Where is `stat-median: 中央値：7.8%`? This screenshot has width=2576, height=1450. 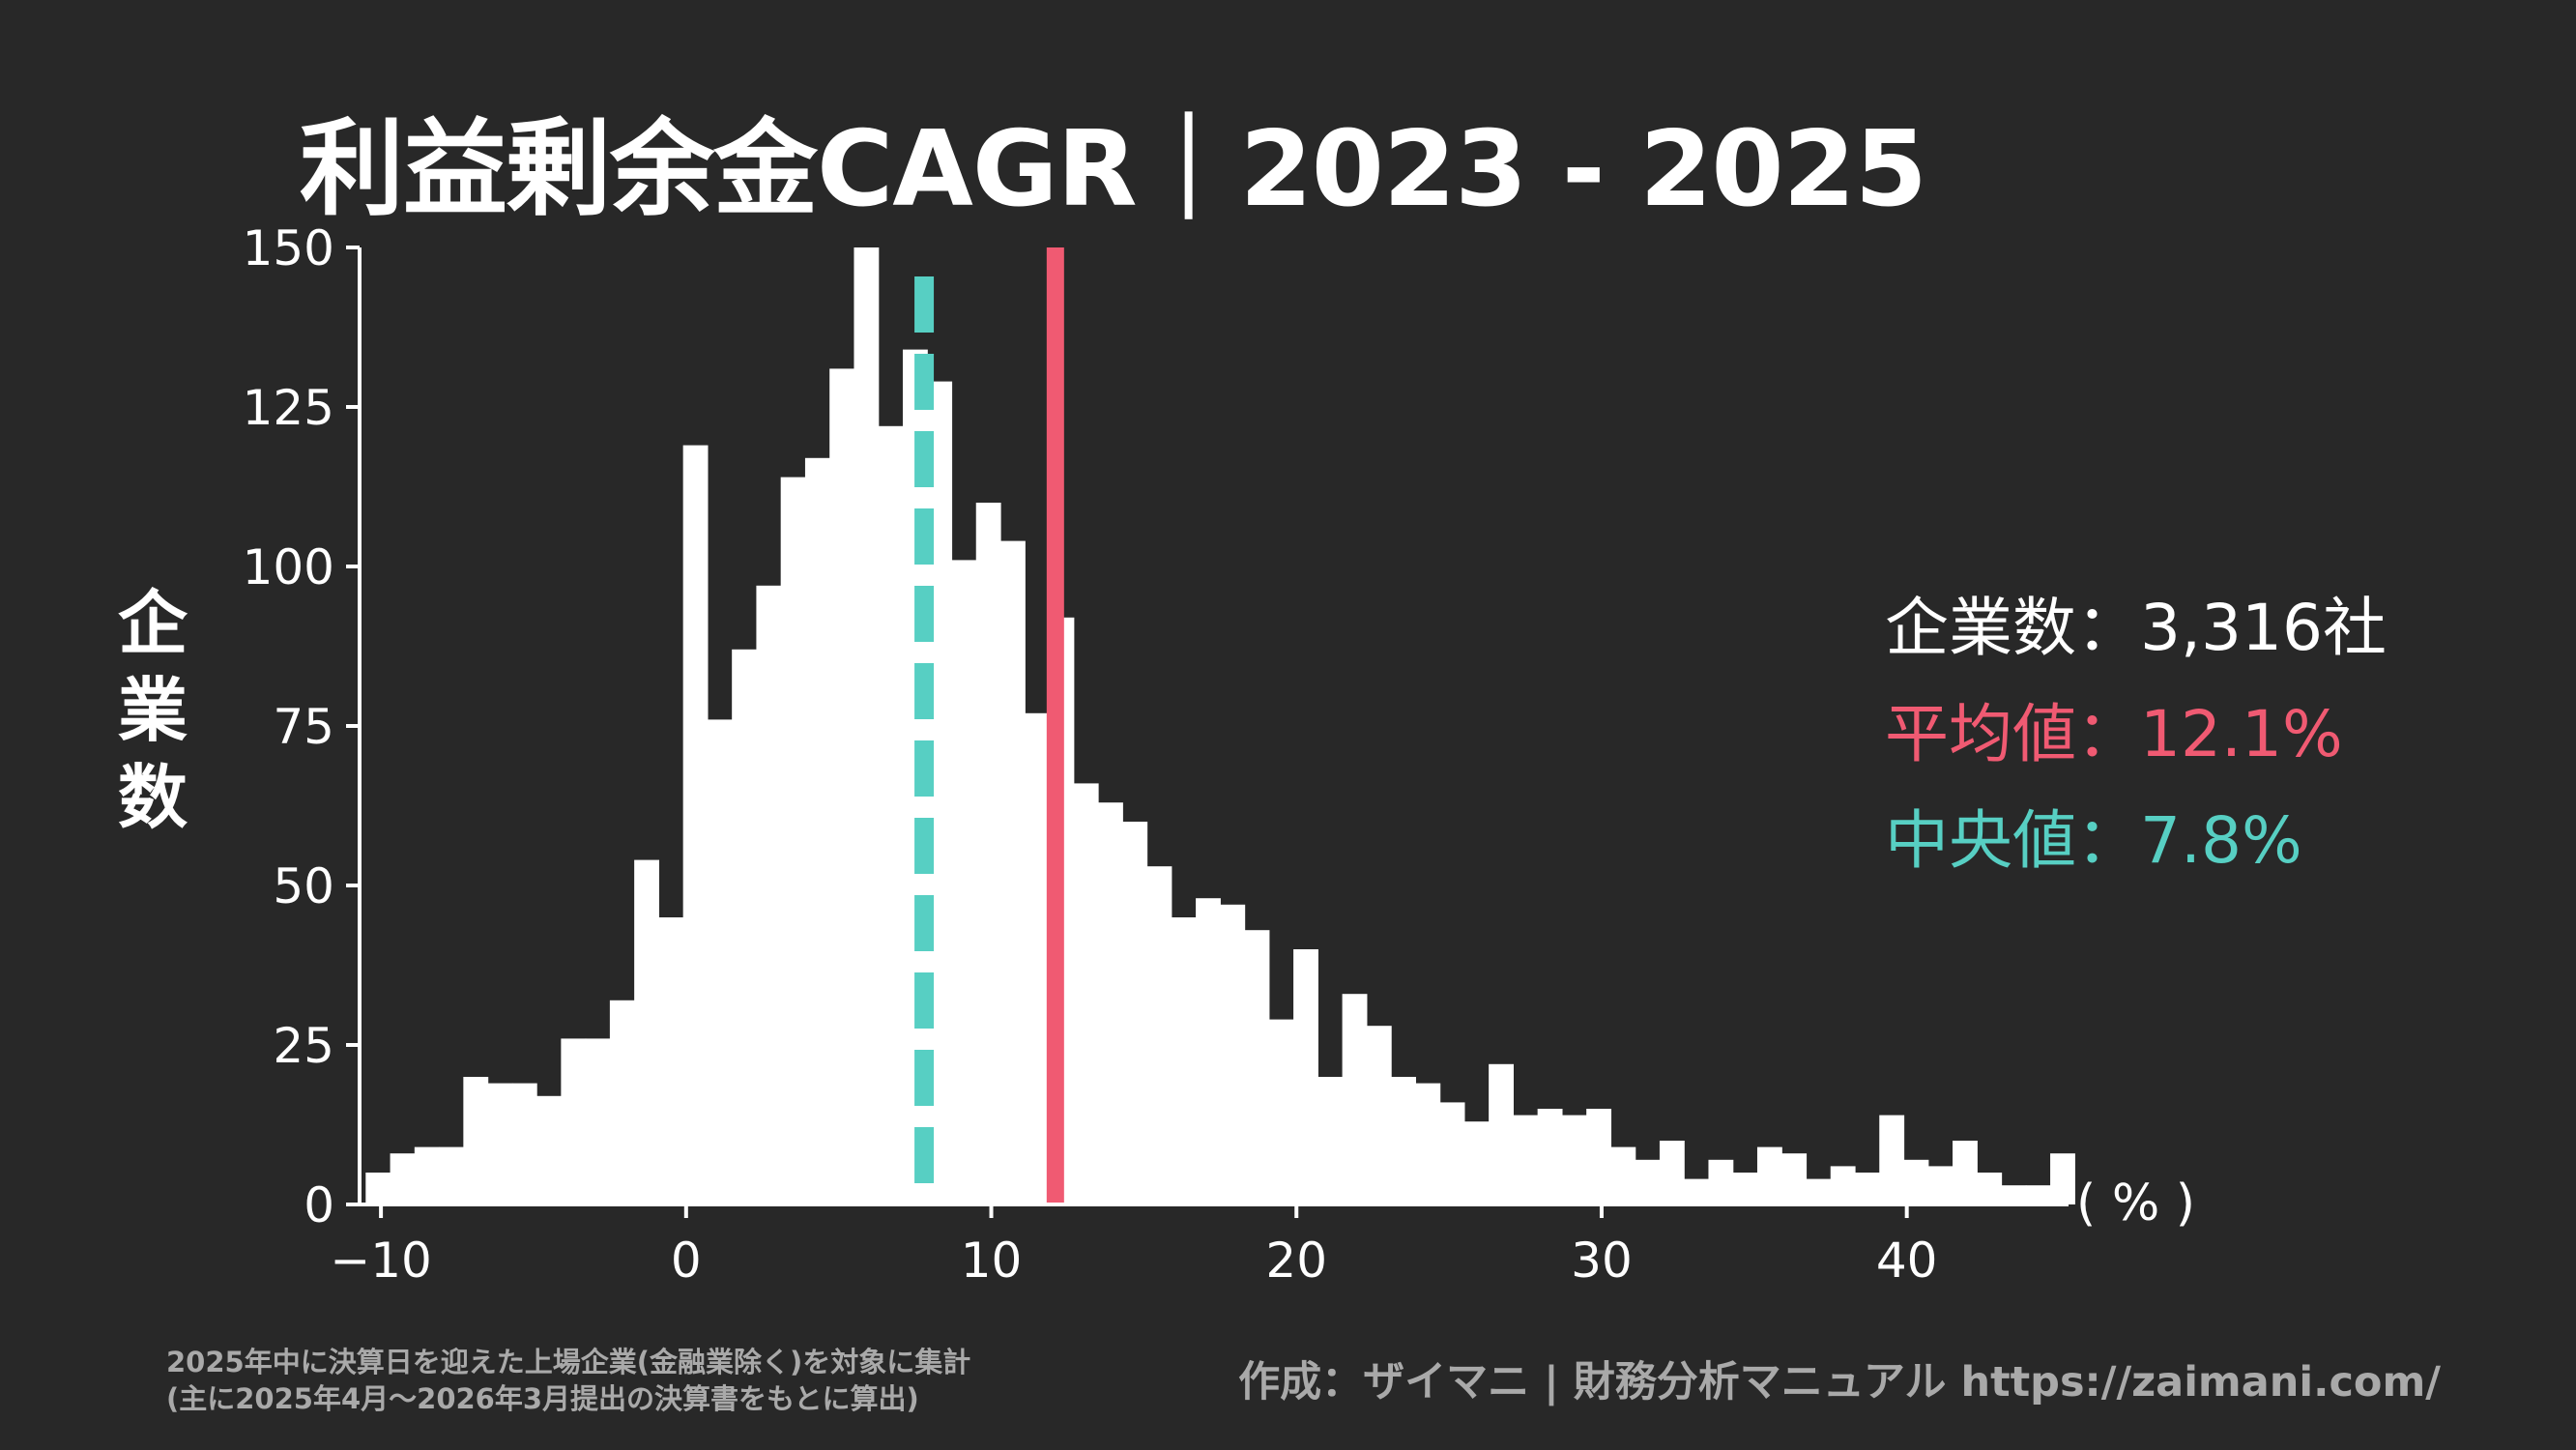 stat-median: 中央値：7.8% is located at coordinates (2093, 841).